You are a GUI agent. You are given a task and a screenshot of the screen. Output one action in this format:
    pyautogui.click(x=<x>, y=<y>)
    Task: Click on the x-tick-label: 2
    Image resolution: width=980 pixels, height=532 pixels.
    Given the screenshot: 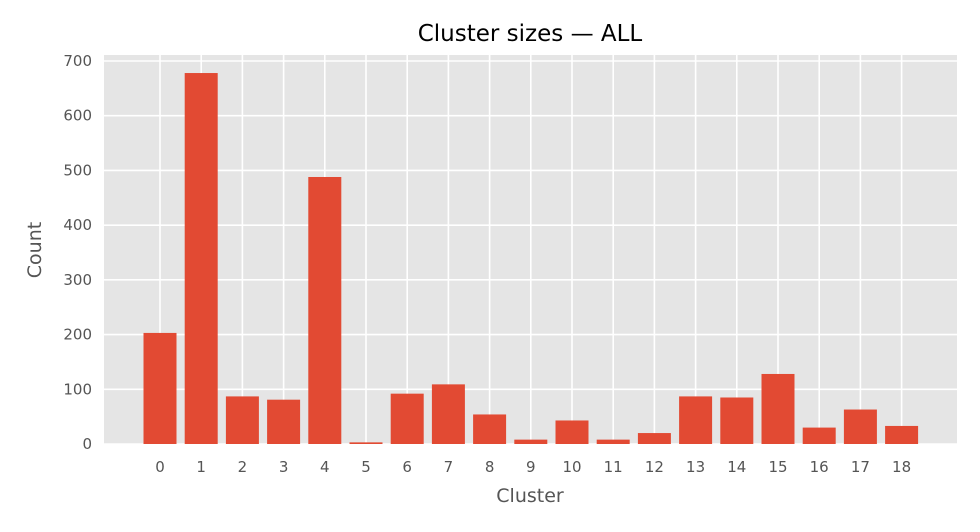 What is the action you would take?
    pyautogui.click(x=243, y=467)
    